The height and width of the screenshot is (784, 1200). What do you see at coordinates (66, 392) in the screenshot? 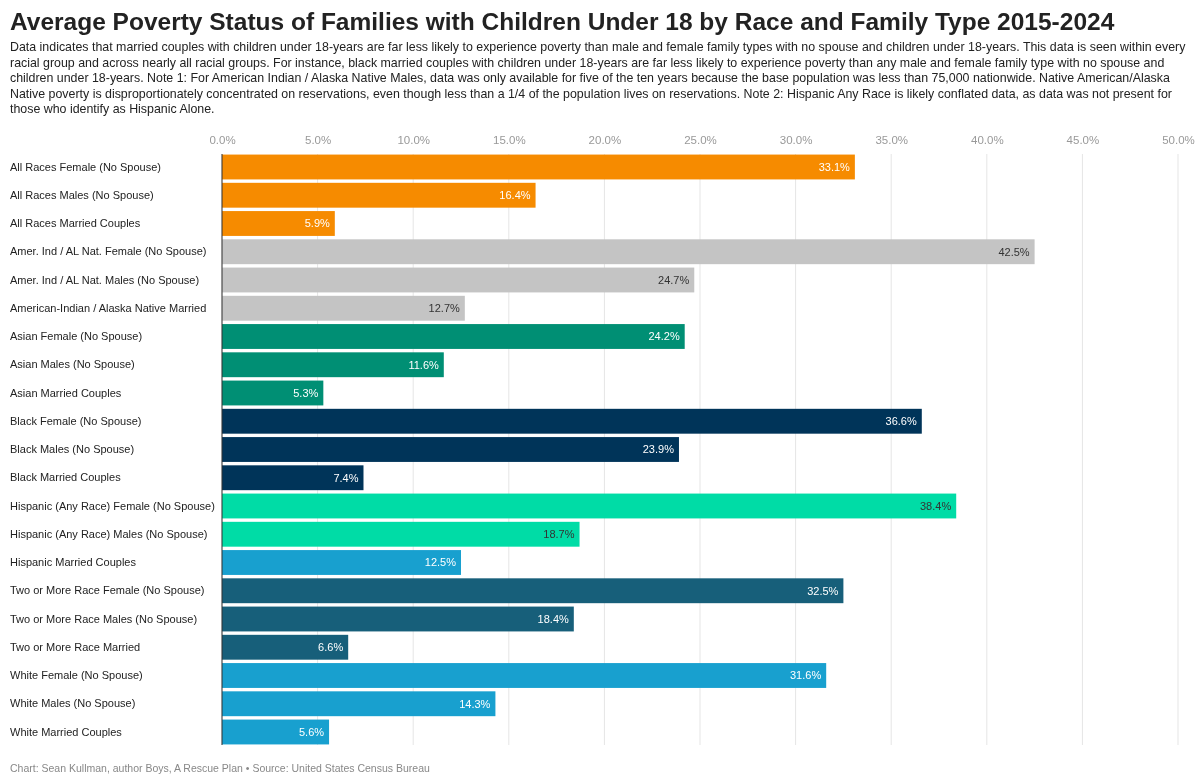
I see `y-tick-label: Asian Married Couples` at bounding box center [66, 392].